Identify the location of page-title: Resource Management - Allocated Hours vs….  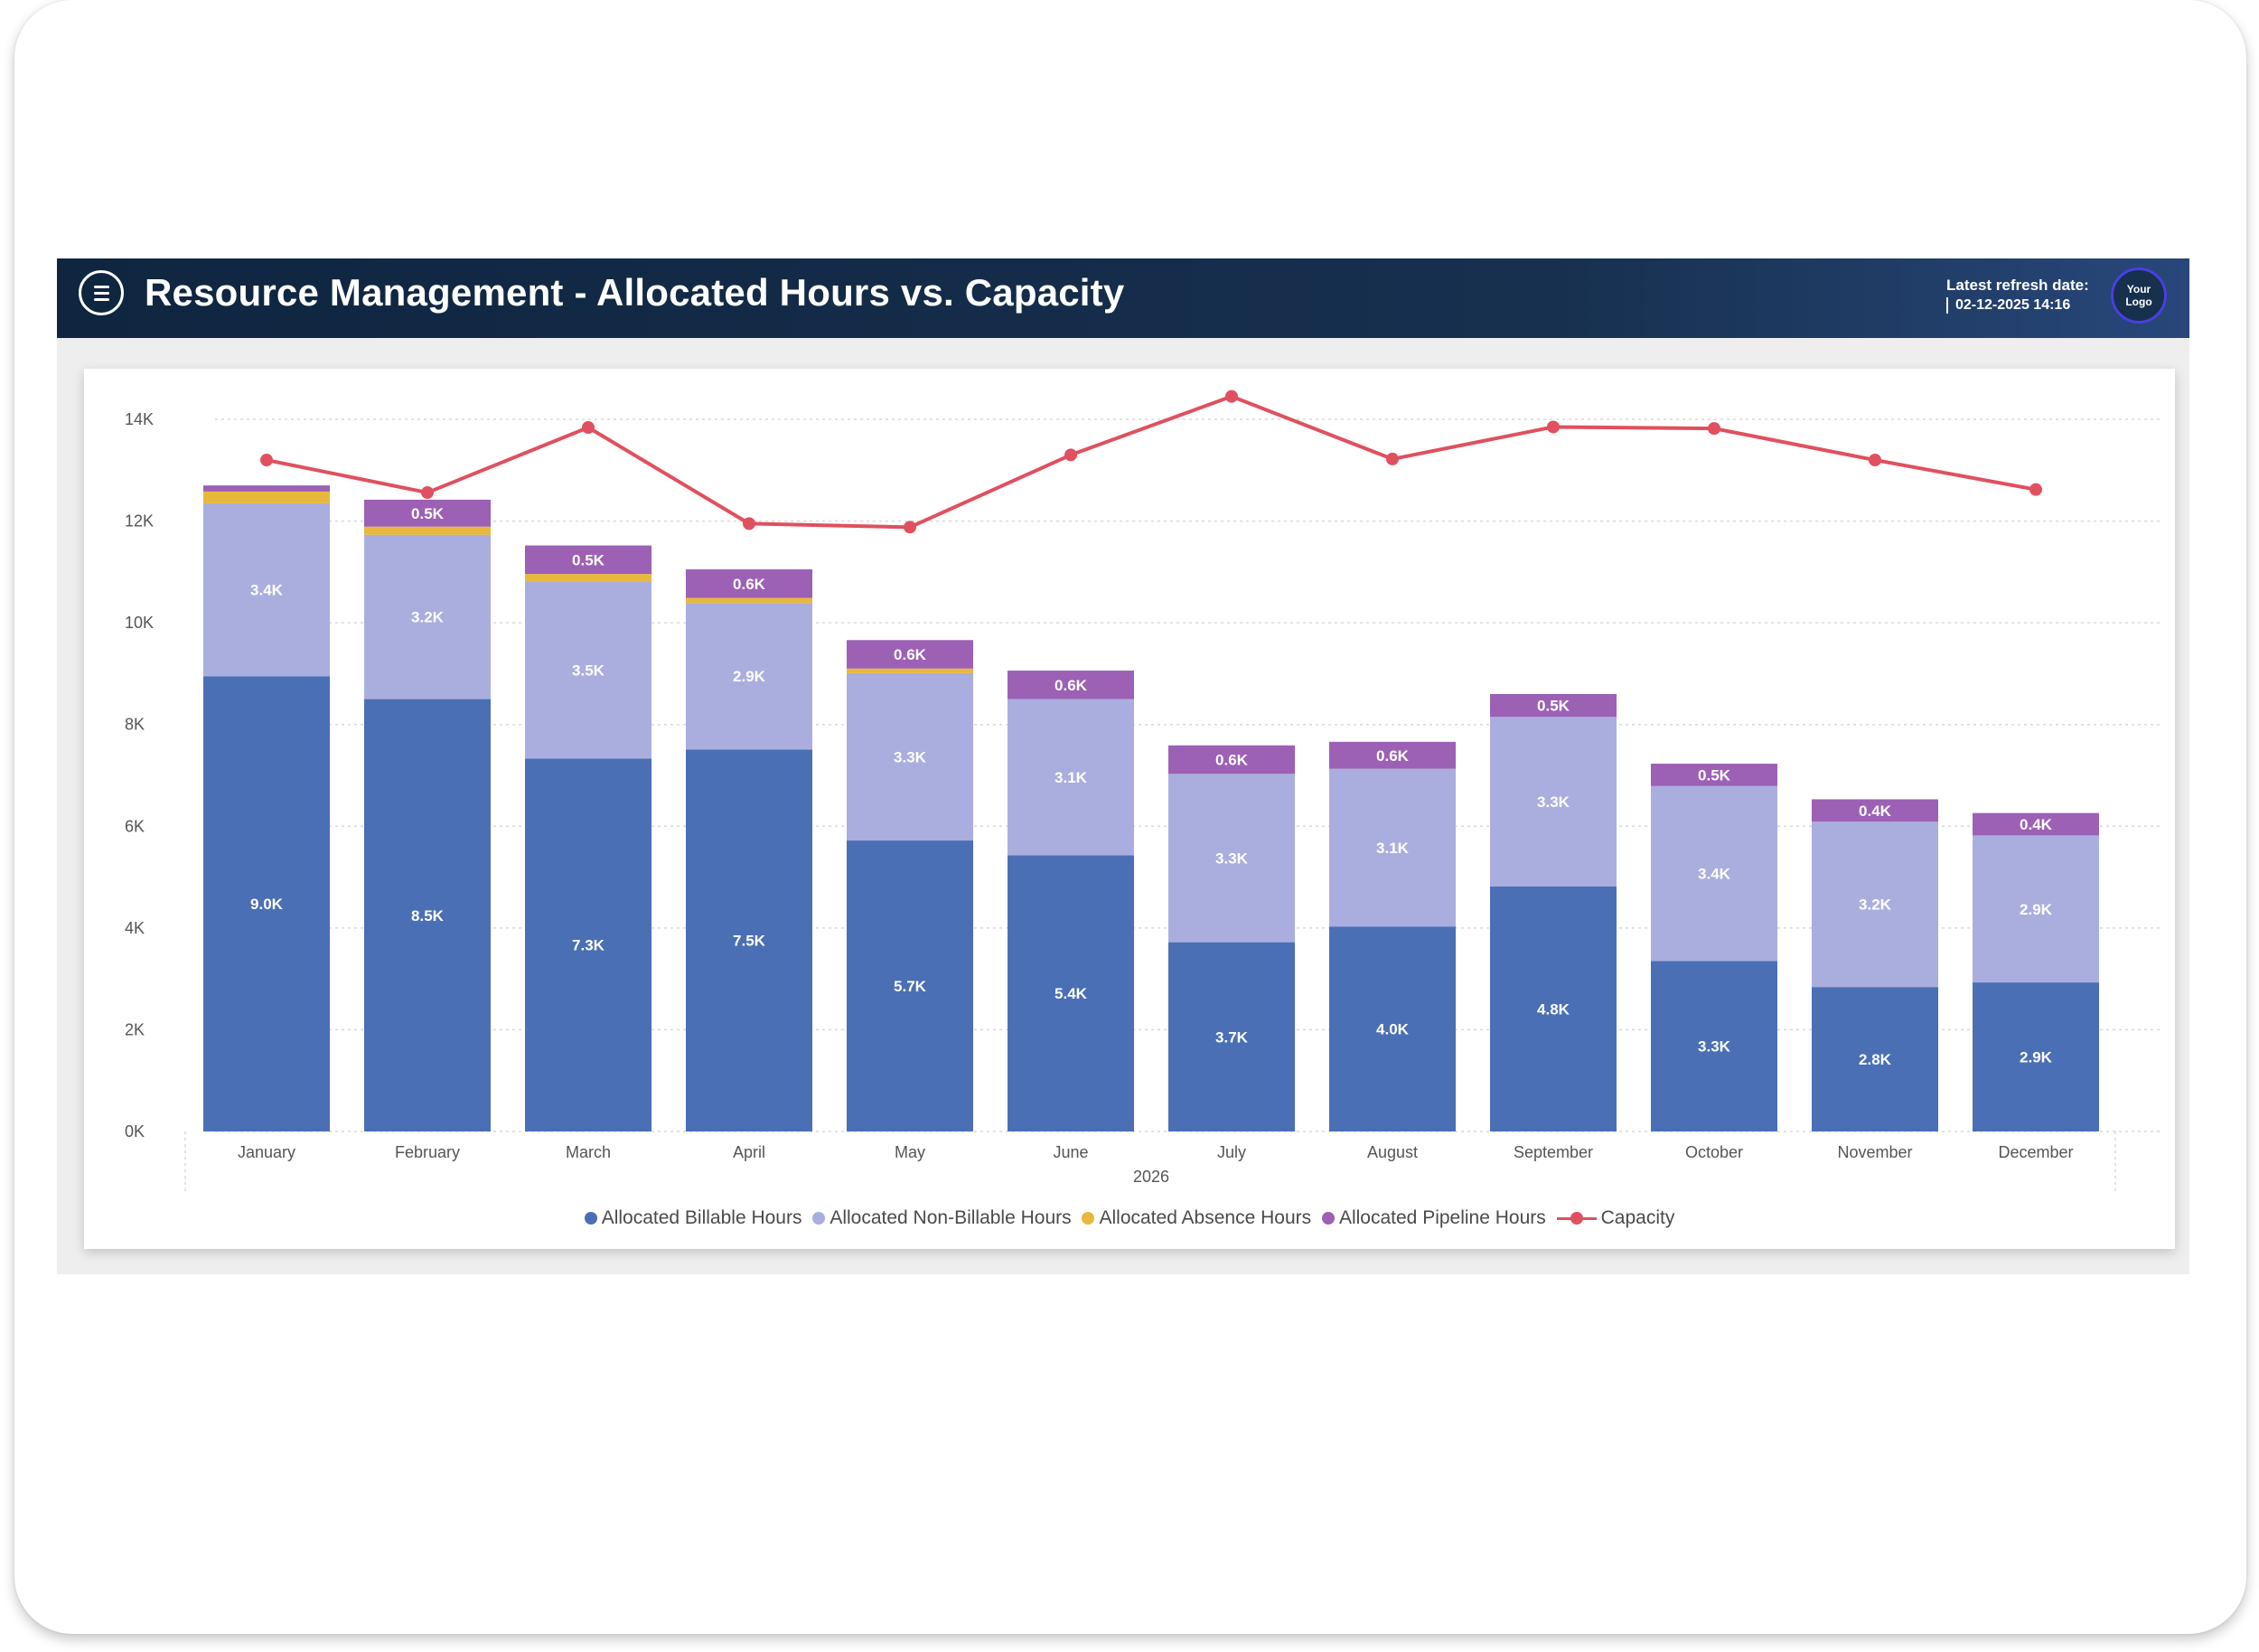
(635, 292).